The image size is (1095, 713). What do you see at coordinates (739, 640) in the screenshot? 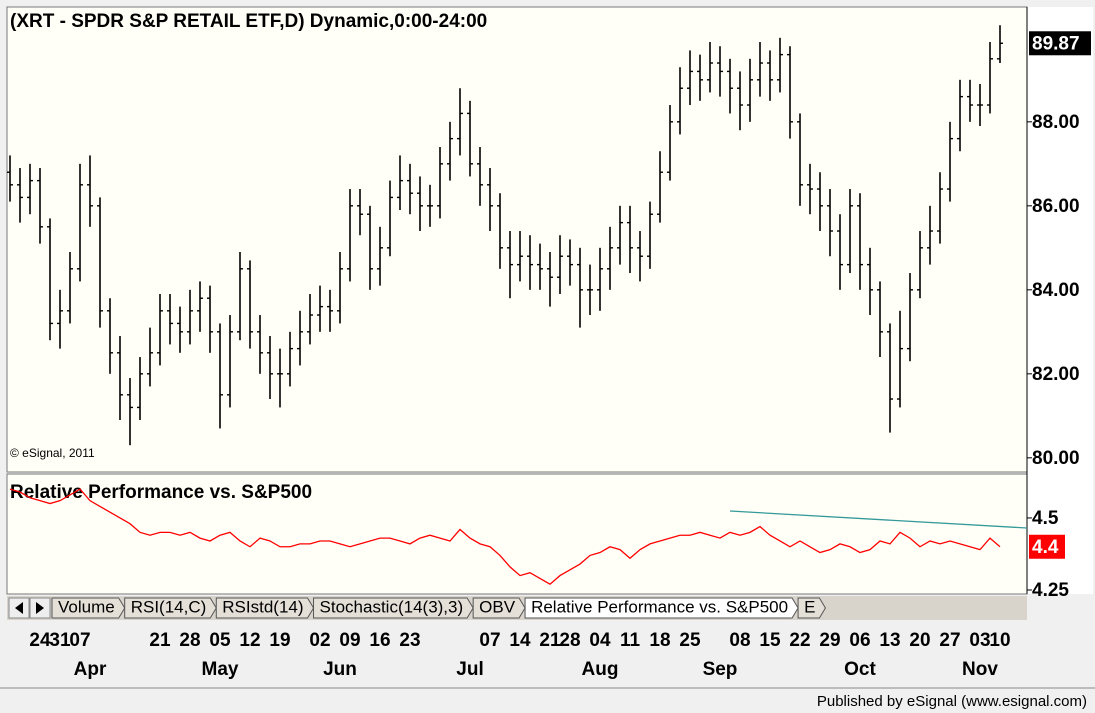
I see `x-tick-label: 08` at bounding box center [739, 640].